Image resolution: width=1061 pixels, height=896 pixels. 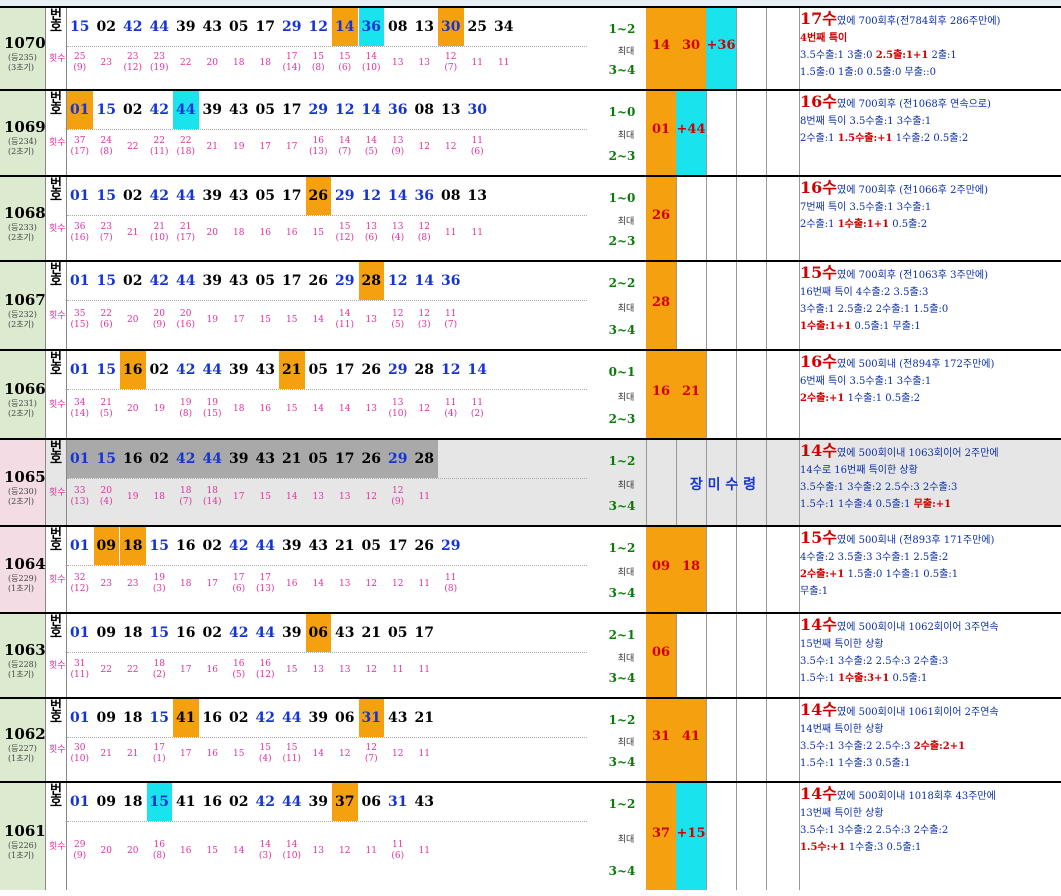 I want to click on note-line: 1.5수:+1 1수출:3 0.5출:1, so click(x=930, y=847).